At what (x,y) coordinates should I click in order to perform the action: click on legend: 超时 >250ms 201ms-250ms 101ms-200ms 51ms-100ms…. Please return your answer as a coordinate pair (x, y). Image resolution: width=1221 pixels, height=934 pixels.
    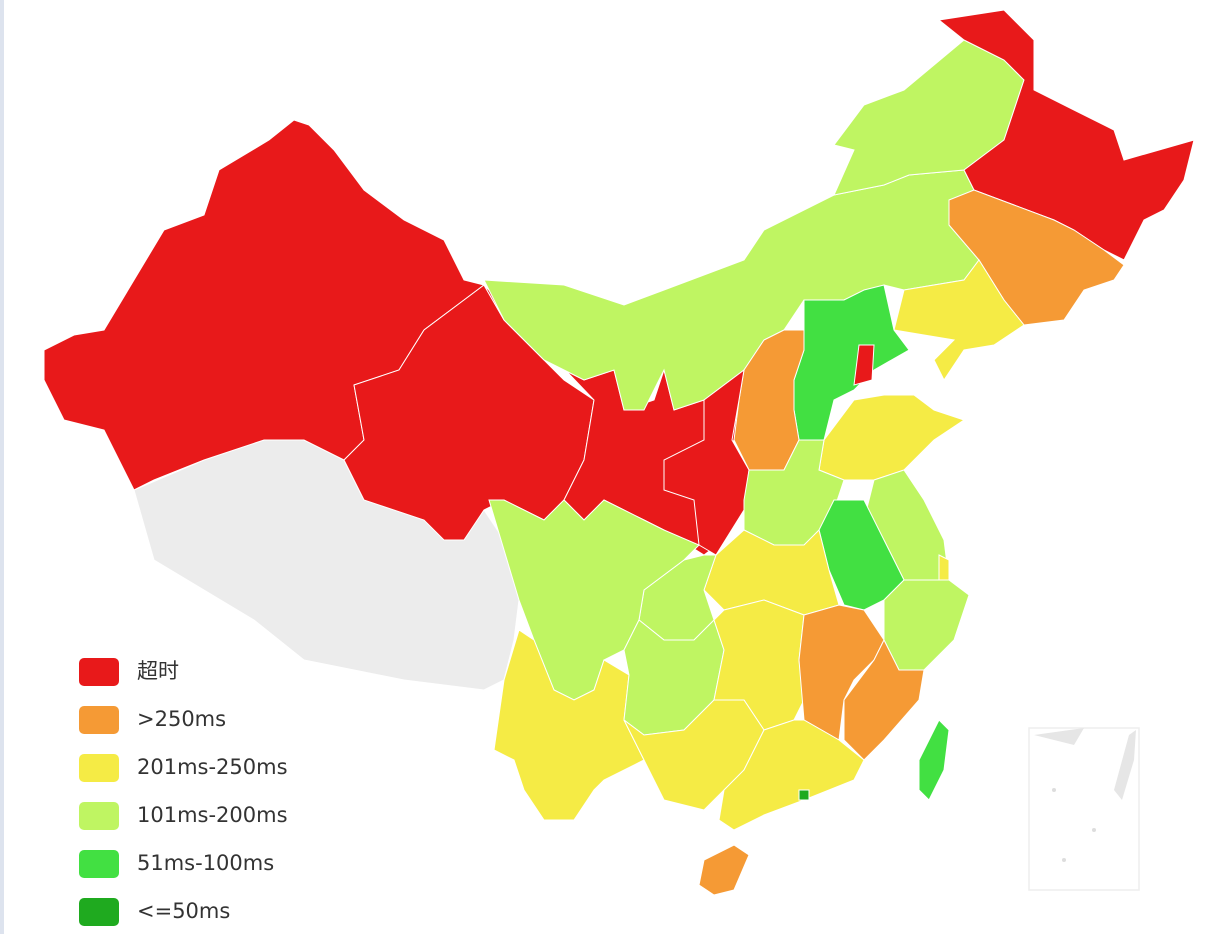
    Looking at the image, I should click on (183, 792).